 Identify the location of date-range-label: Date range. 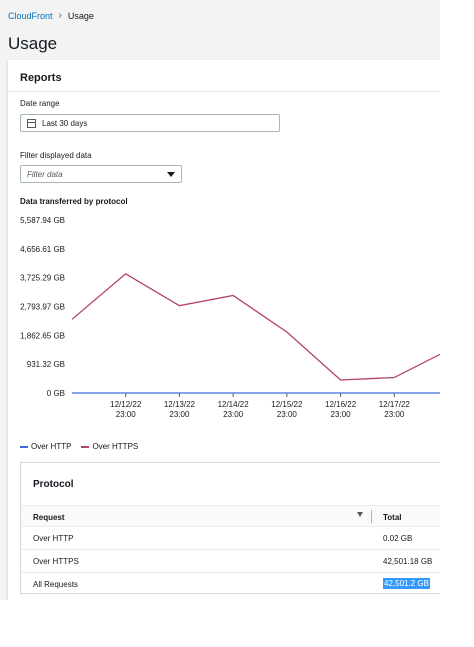
(40, 103).